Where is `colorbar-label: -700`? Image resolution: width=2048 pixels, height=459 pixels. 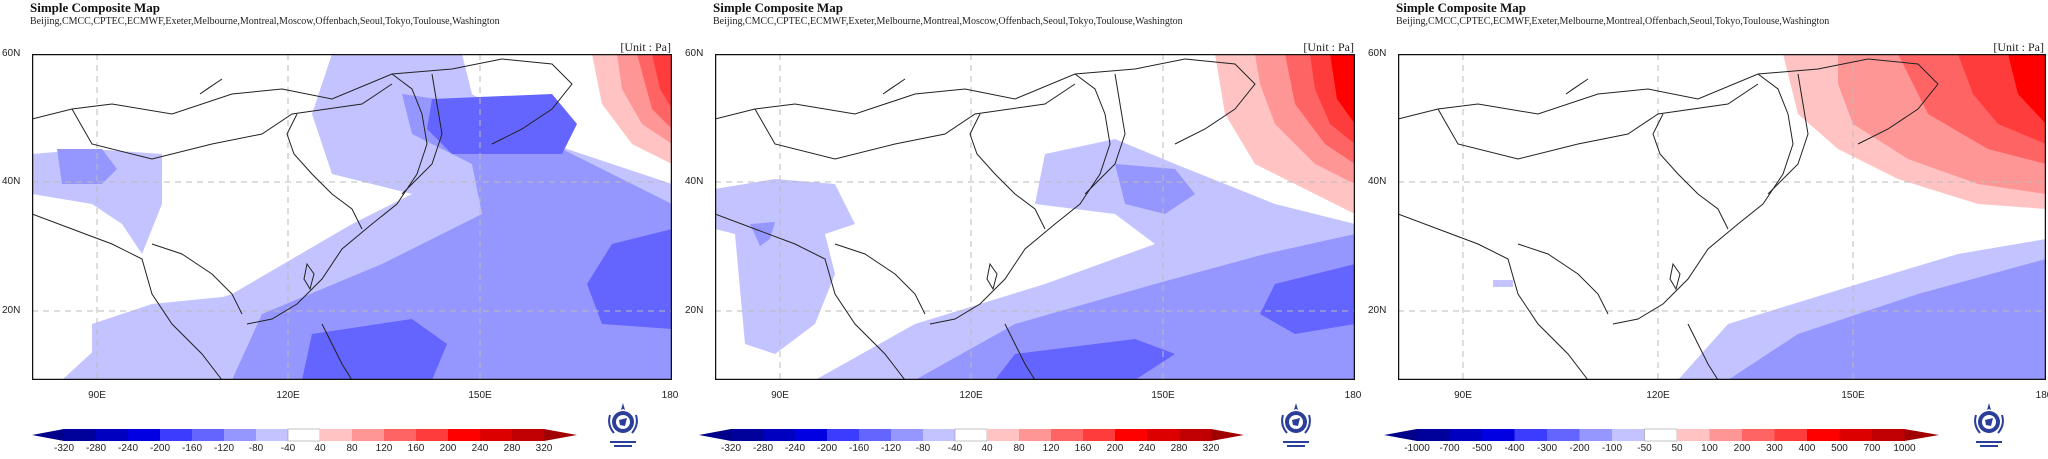 colorbar-label: -700 is located at coordinates (1449, 448).